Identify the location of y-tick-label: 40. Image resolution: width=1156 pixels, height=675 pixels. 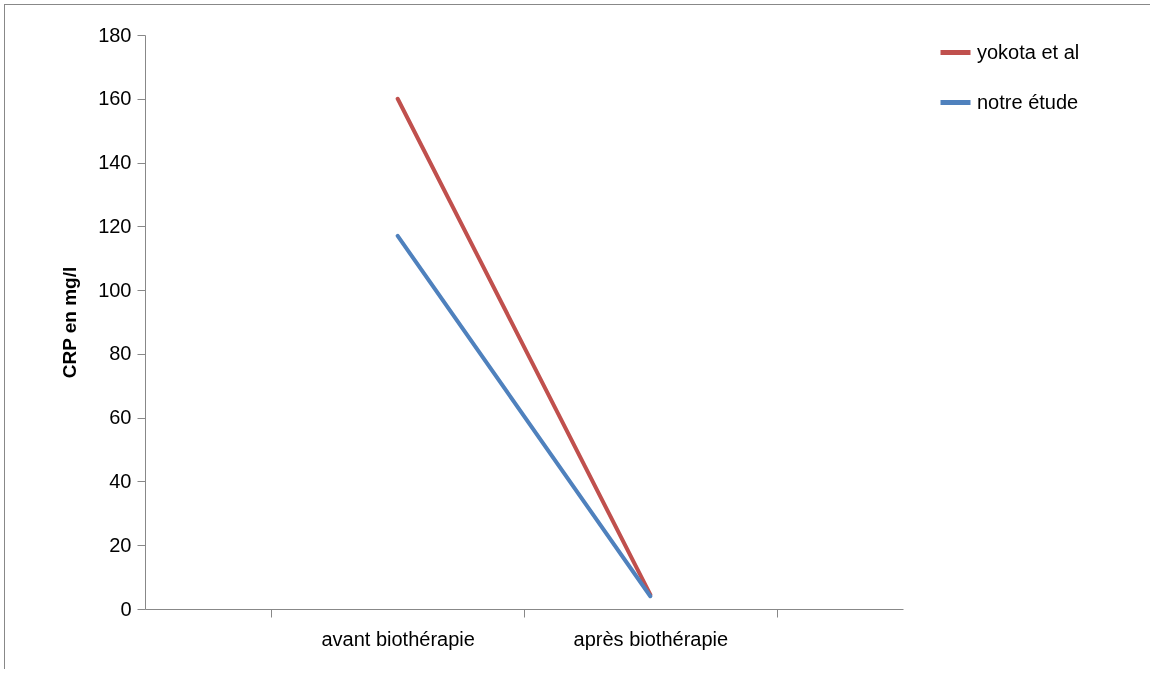
(120, 480).